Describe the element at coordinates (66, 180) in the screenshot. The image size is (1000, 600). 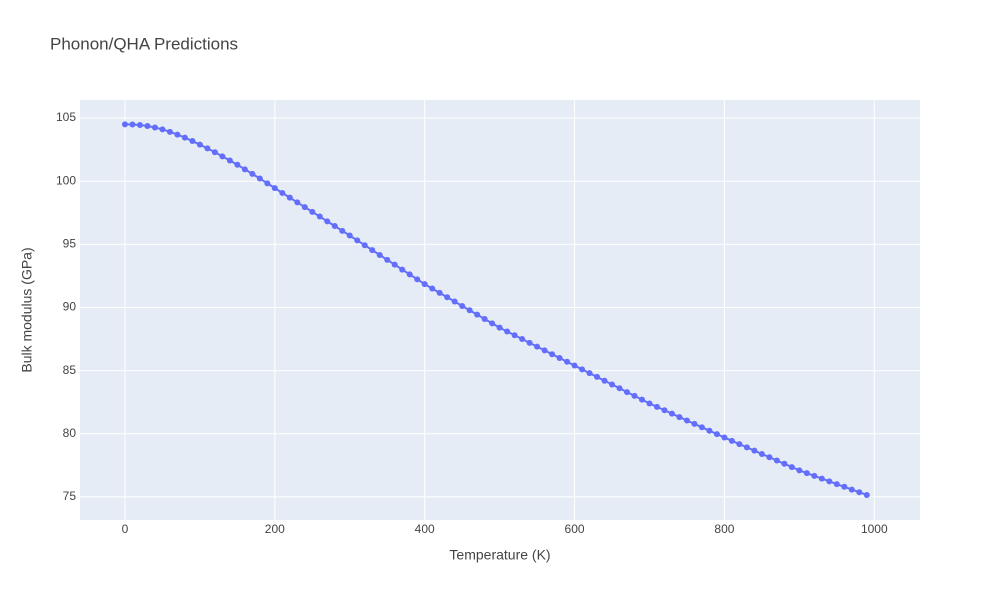
I see `y-tick-label: 100` at that location.